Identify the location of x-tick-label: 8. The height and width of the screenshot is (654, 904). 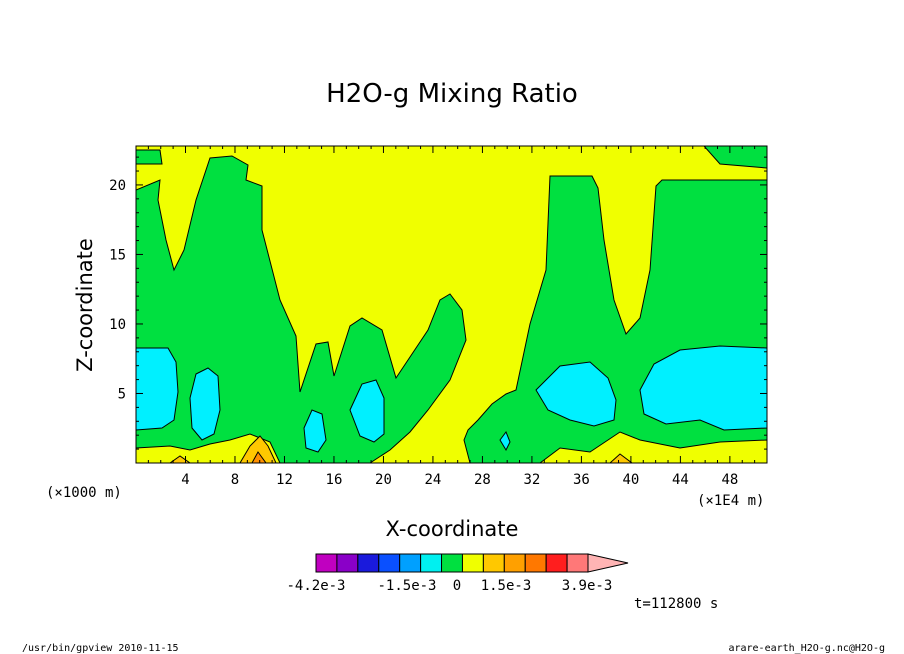
(235, 480).